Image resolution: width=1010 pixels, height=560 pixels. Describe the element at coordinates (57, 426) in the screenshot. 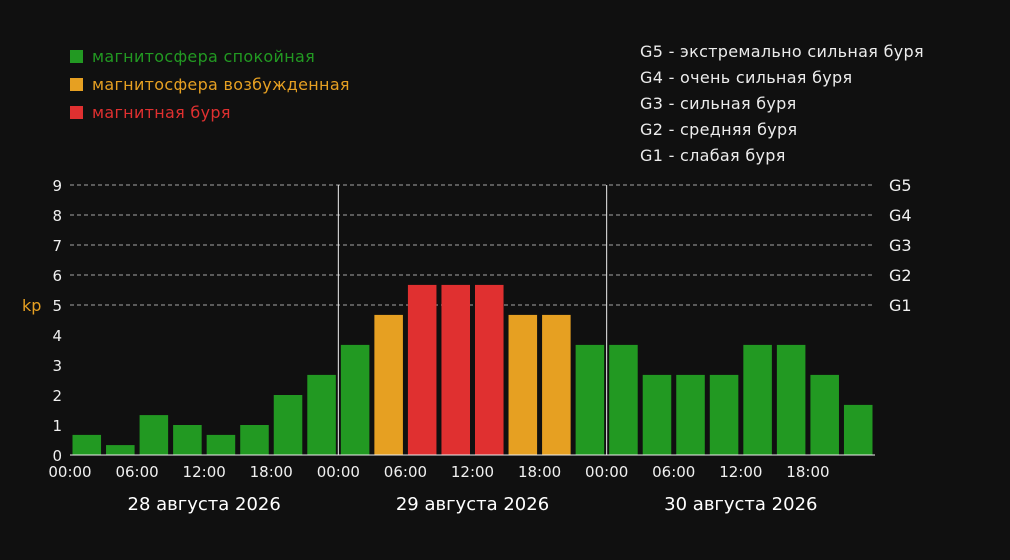

I see `y-tick-label: 1` at that location.